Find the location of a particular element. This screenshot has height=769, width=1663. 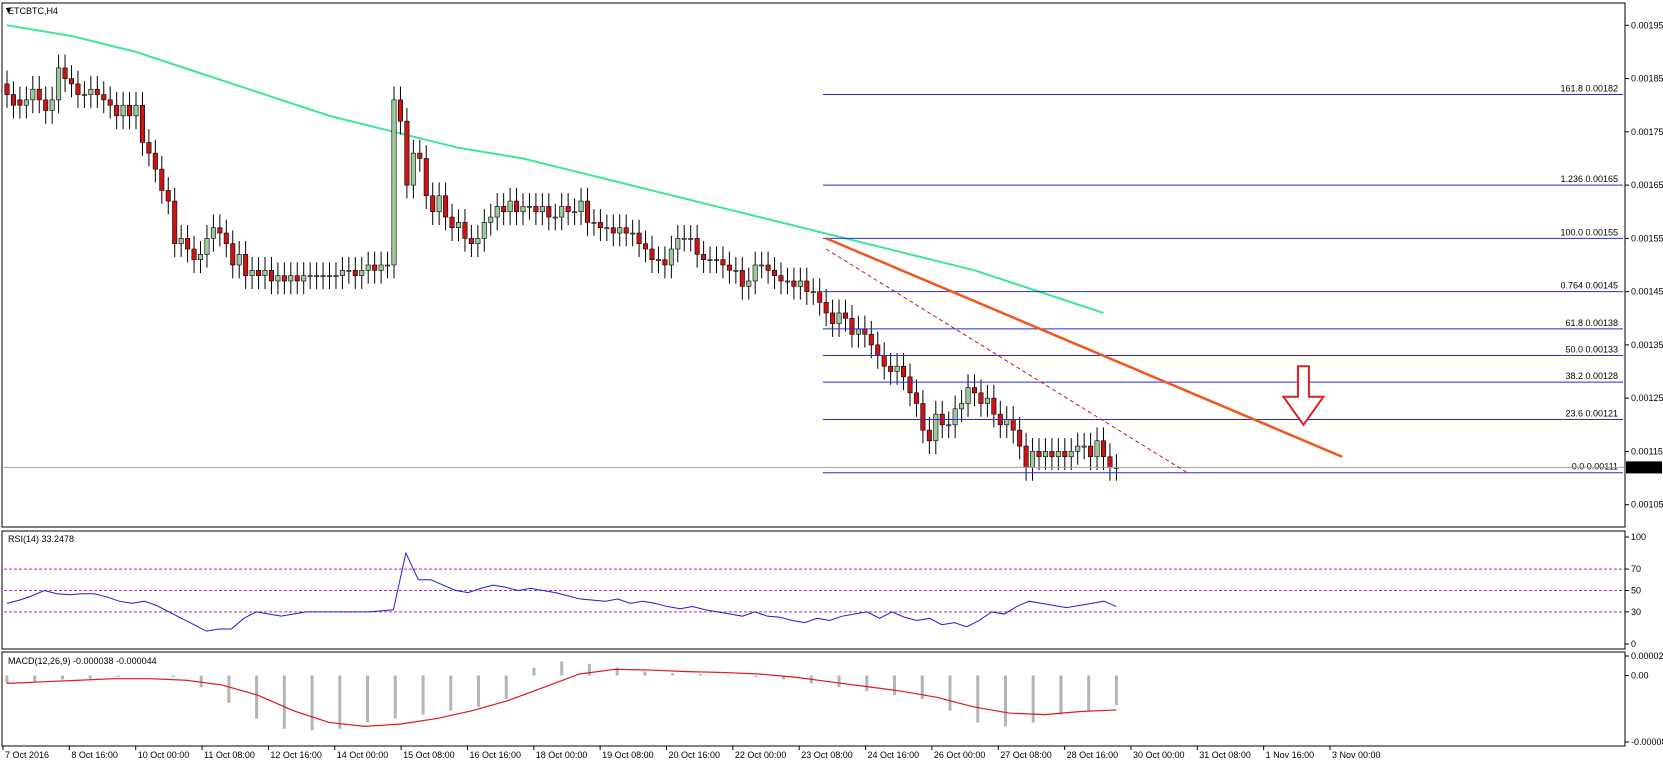

time-tick-label: 7 Oct 2016 is located at coordinates (27, 755).